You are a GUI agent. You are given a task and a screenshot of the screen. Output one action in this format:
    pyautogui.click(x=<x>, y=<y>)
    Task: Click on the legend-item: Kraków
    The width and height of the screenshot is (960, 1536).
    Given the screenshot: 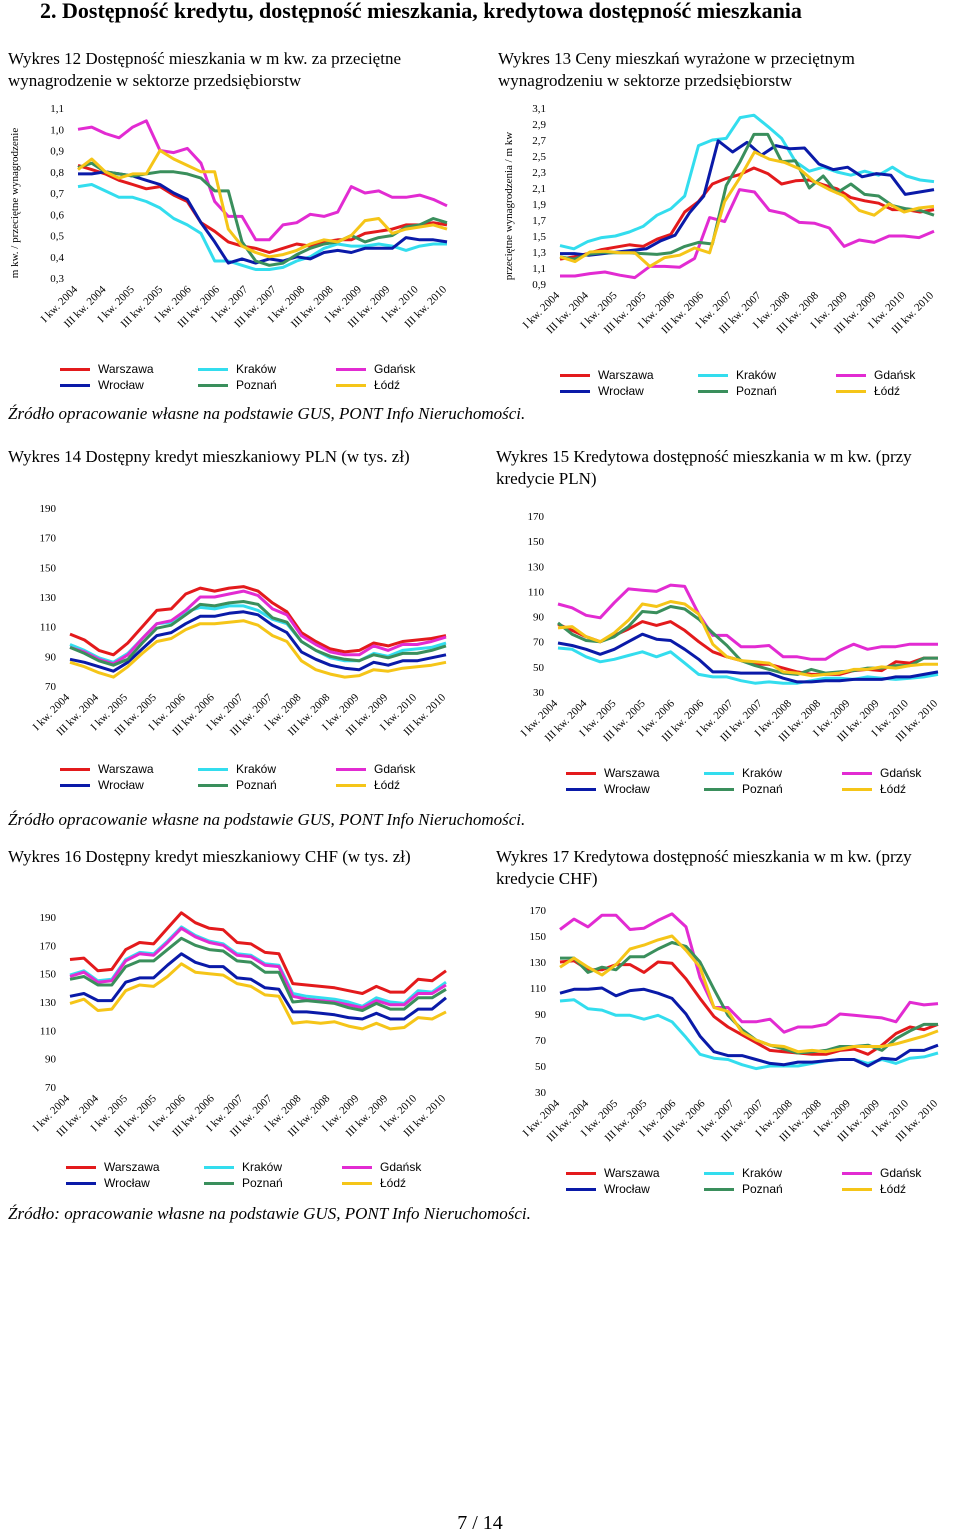 What is the action you would take?
    pyautogui.click(x=273, y=1167)
    